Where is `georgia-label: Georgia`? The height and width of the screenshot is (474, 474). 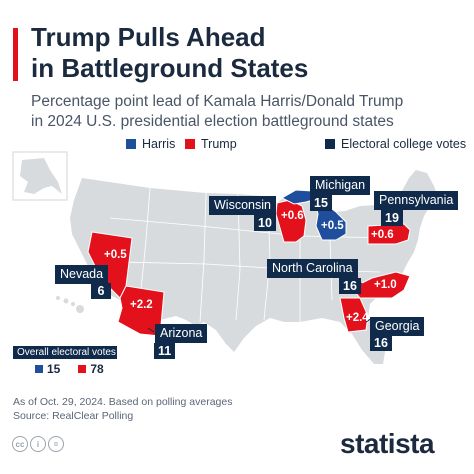 georgia-label: Georgia is located at coordinates (397, 326).